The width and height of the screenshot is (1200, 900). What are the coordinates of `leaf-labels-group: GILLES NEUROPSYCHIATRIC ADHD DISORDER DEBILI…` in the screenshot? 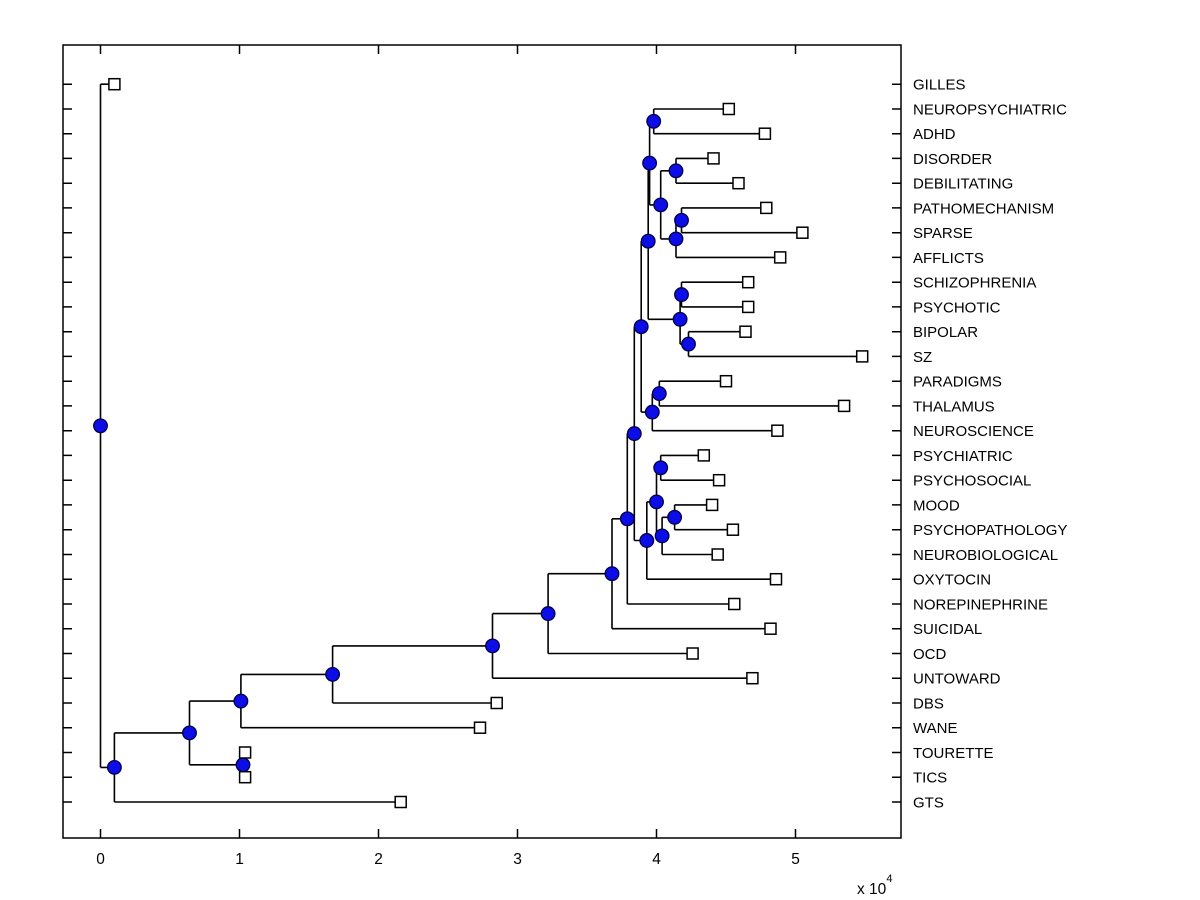 It's located at (990, 444).